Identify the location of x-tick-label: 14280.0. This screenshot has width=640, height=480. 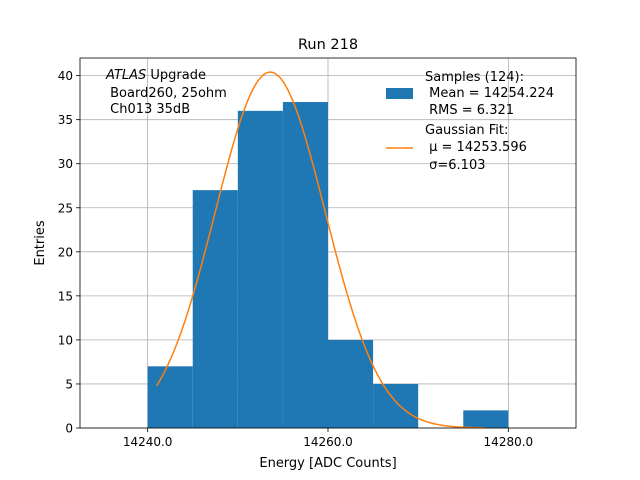
(509, 442).